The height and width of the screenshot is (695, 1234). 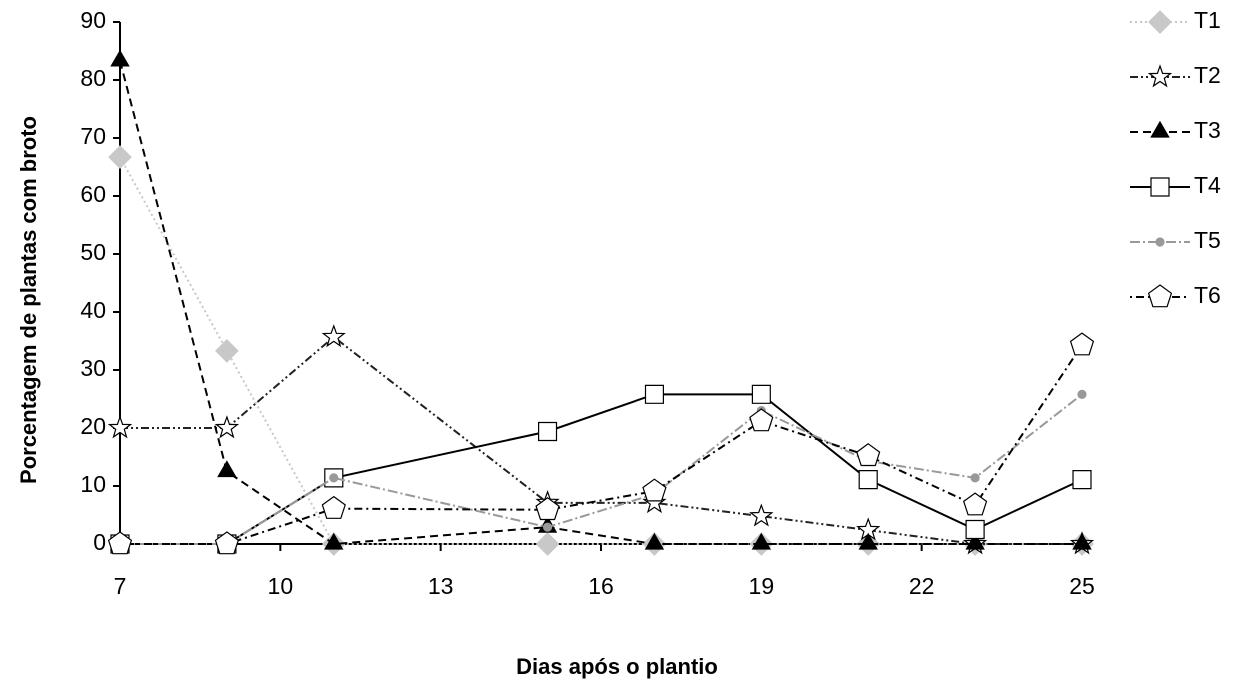 What do you see at coordinates (93, 20) in the screenshot?
I see `y-tick-label: 90` at bounding box center [93, 20].